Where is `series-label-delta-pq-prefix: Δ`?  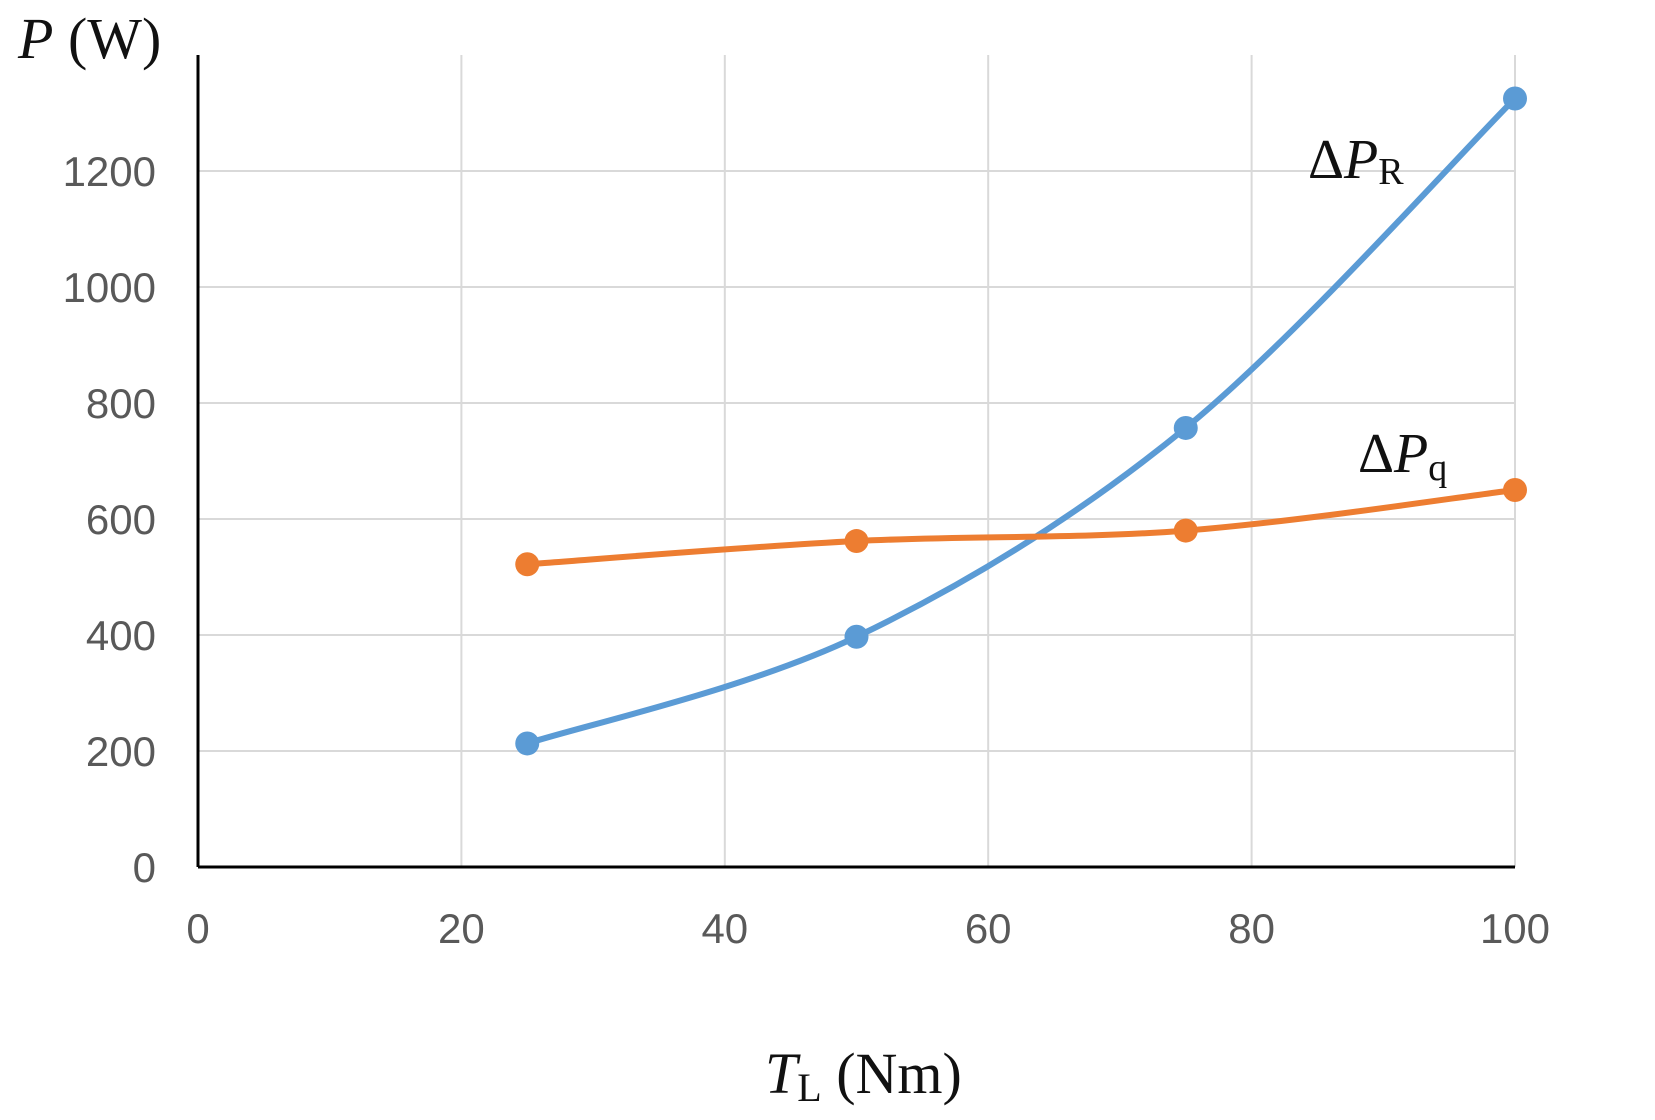
series-label-delta-pq-prefix: Δ is located at coordinates (1376, 454).